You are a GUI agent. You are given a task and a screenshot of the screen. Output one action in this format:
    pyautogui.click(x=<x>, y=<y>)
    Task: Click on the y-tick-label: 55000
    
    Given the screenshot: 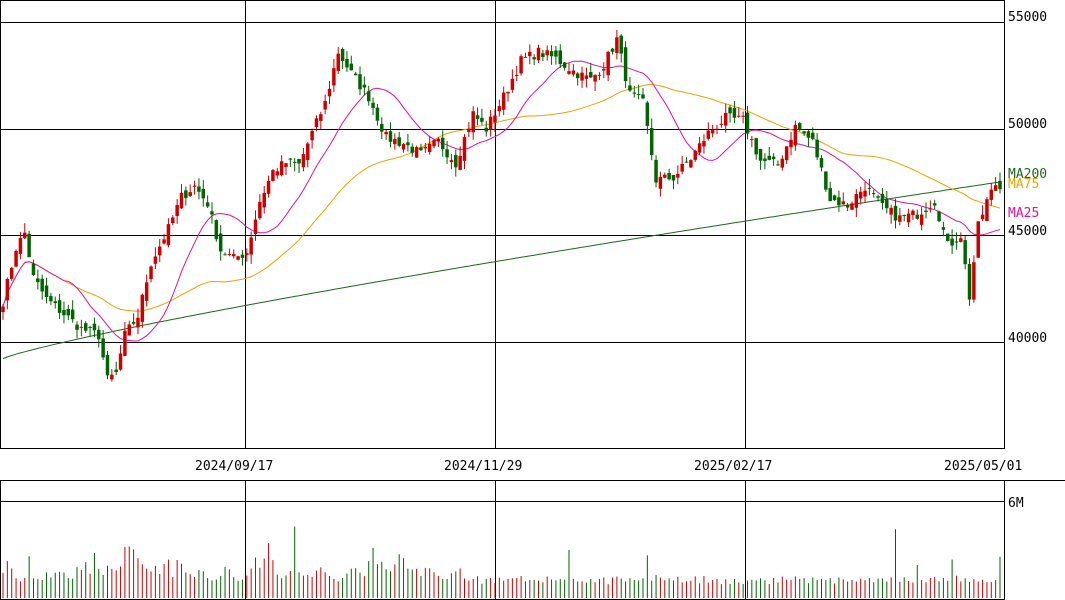 What is the action you would take?
    pyautogui.click(x=1027, y=17)
    